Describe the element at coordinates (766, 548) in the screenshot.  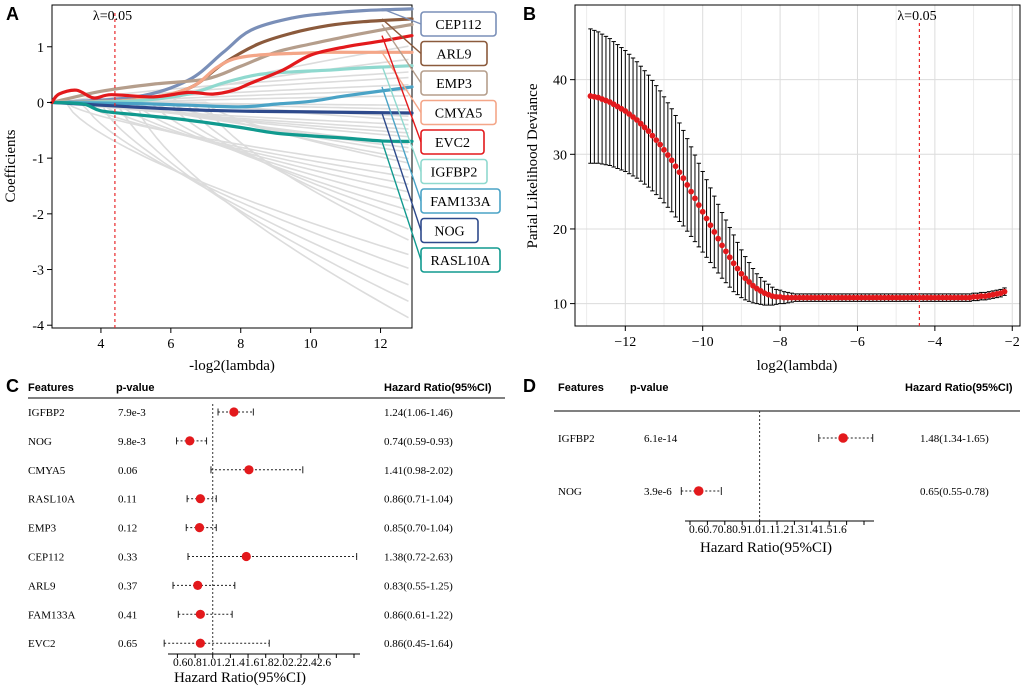
I see `panel-d-xlabel: Hazard Ratio(95%CI)` at that location.